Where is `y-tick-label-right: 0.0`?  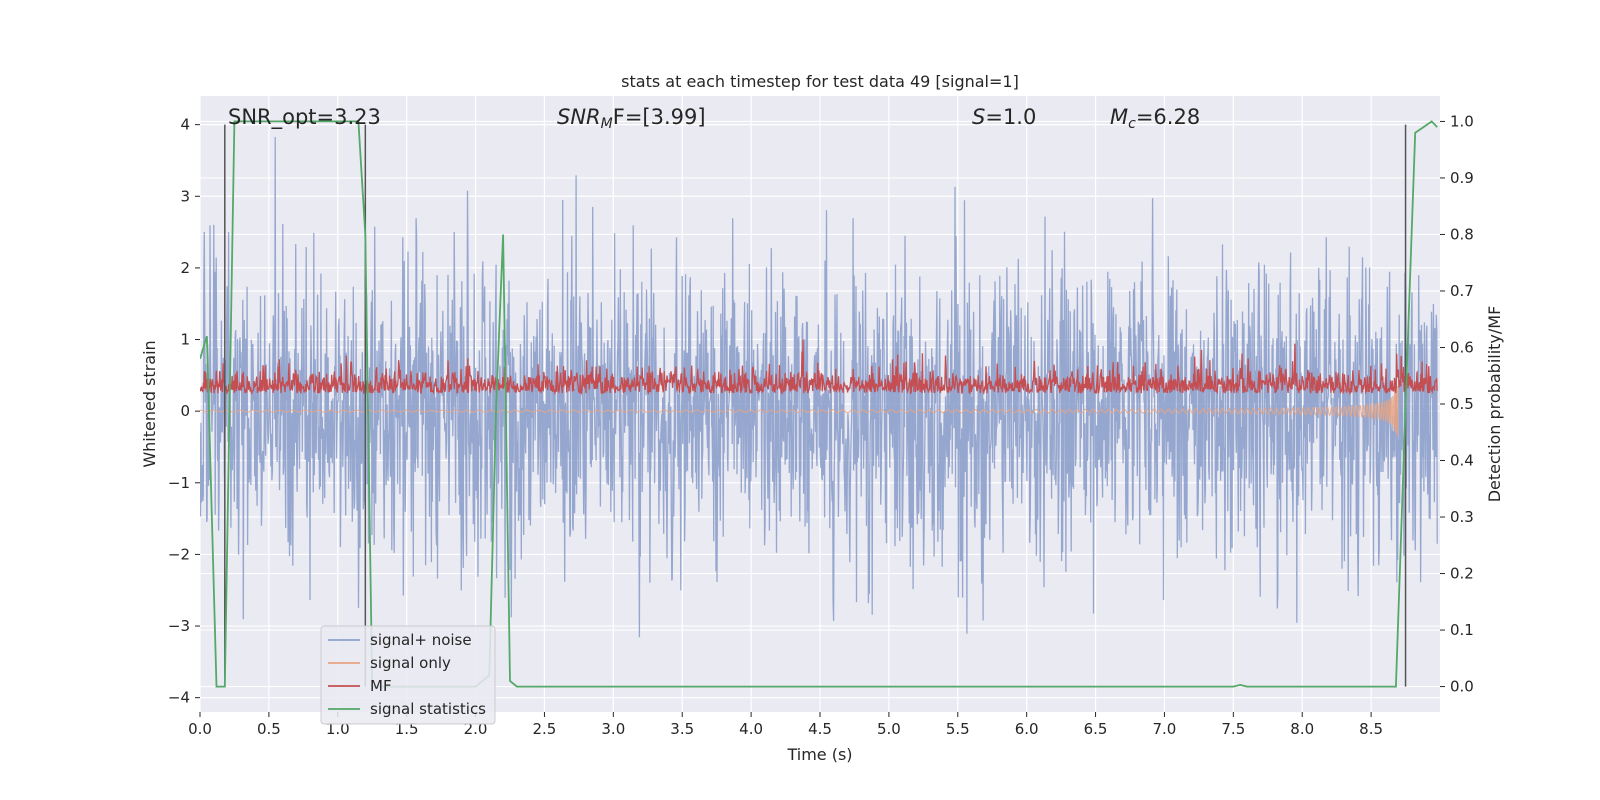 y-tick-label-right: 0.0 is located at coordinates (1462, 687).